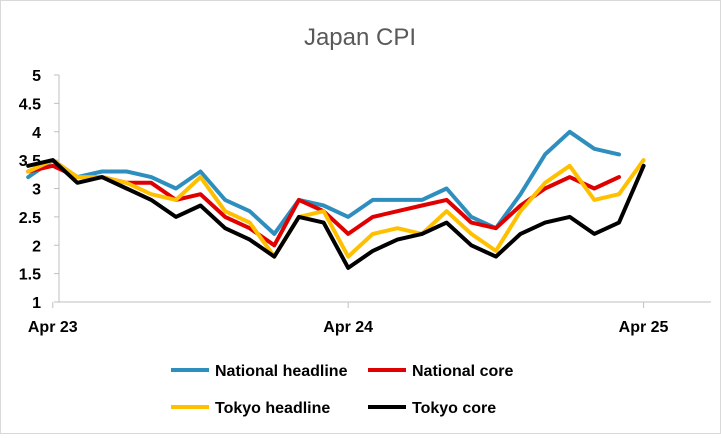  I want to click on x-tick-label: Apr 23, so click(53, 327).